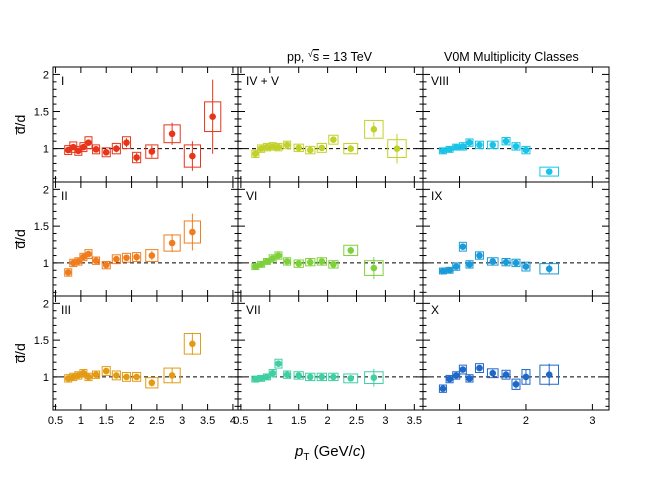  Describe the element at coordinates (66, 310) in the screenshot. I see `panel-label: III` at that location.